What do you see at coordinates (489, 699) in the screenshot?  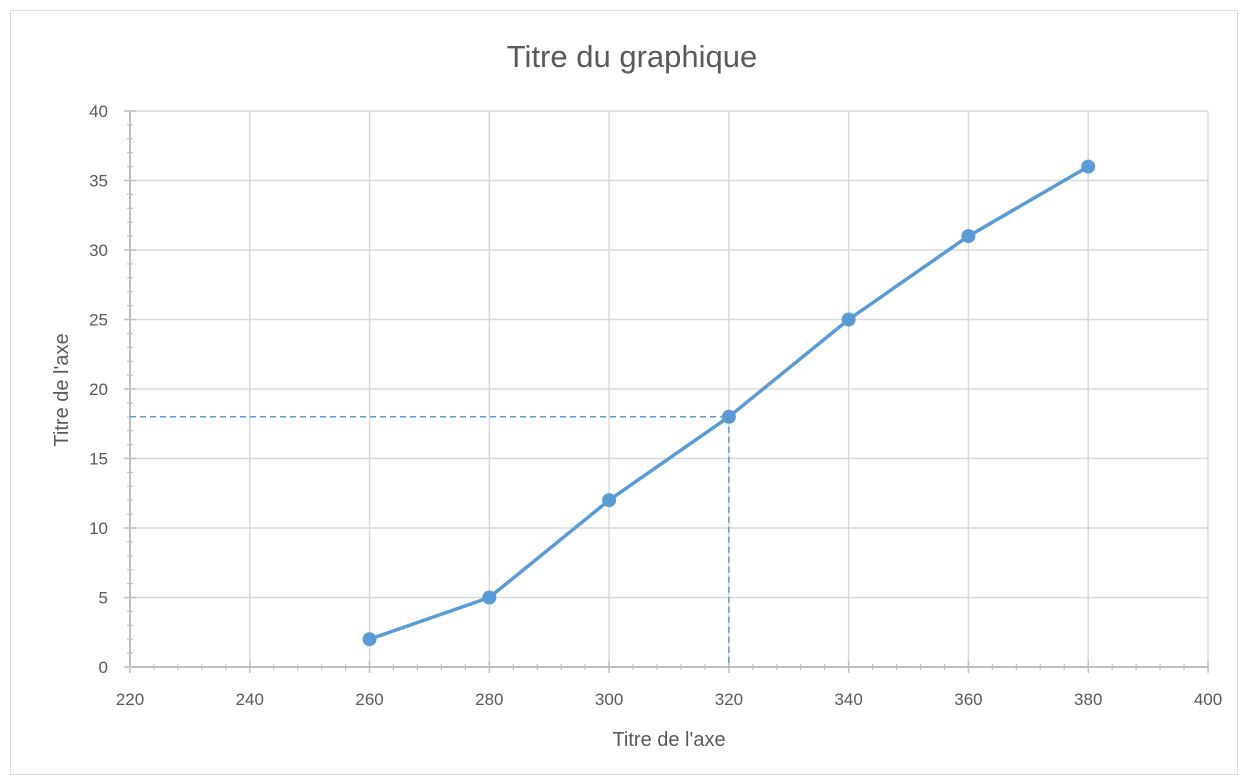 I see `x-tick-label: 280` at bounding box center [489, 699].